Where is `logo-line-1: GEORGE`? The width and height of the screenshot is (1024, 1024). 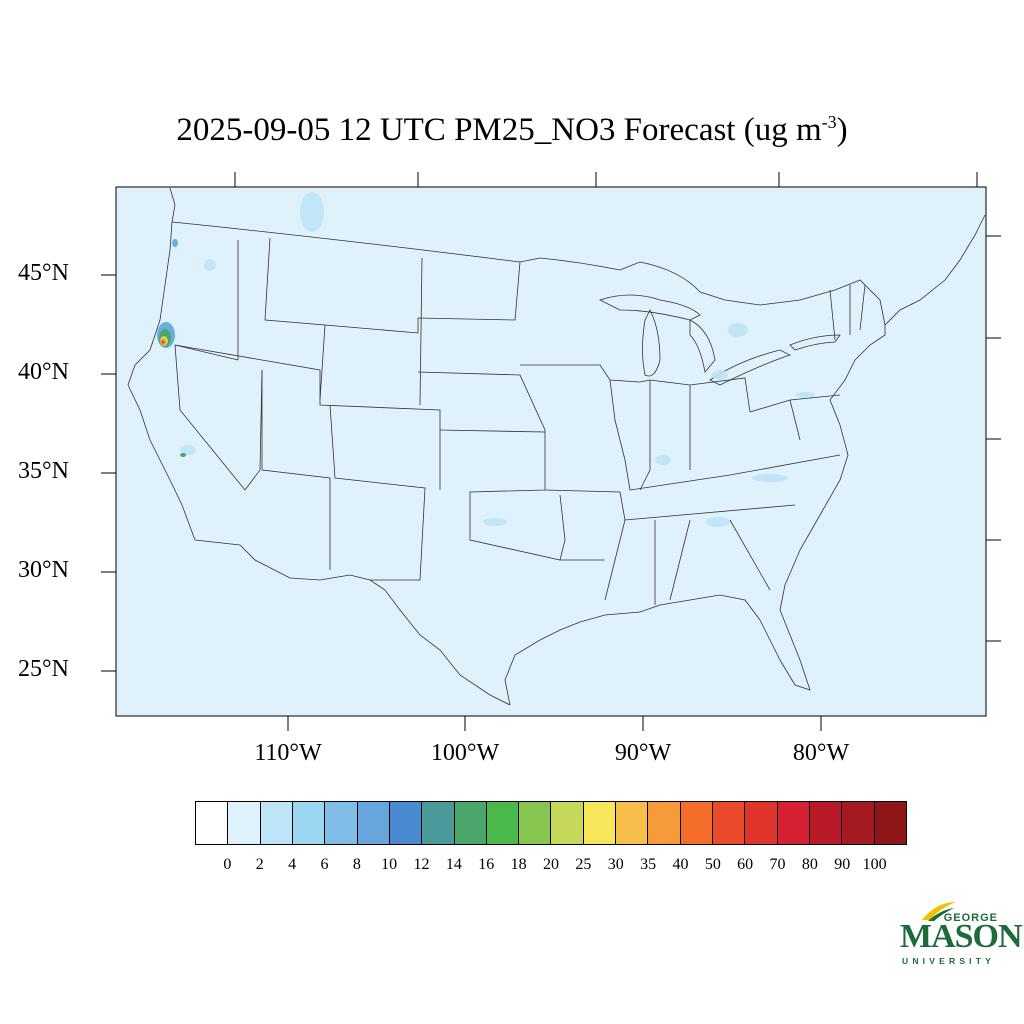
logo-line-1: GEORGE is located at coordinates (970, 918).